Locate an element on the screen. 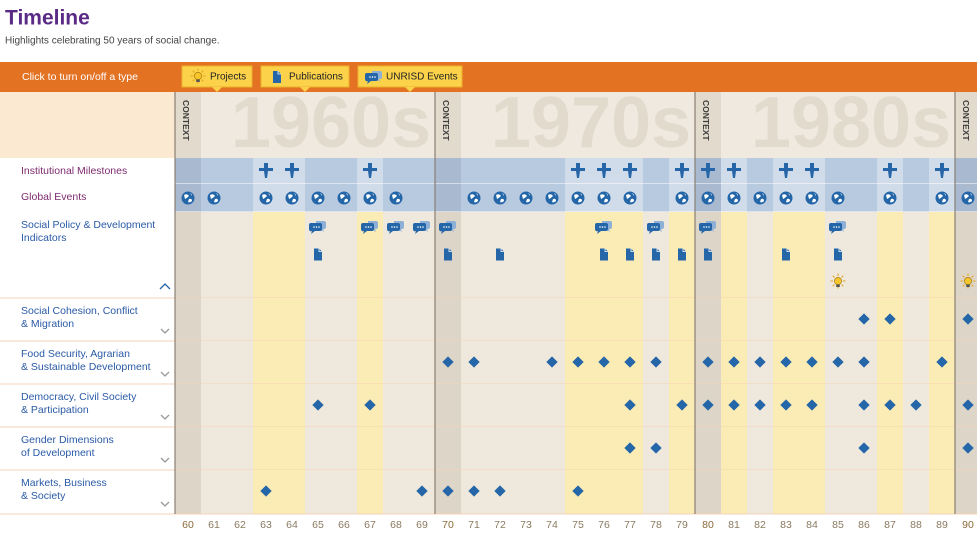 This screenshot has width=977, height=535. toolbar is located at coordinates (488, 77).